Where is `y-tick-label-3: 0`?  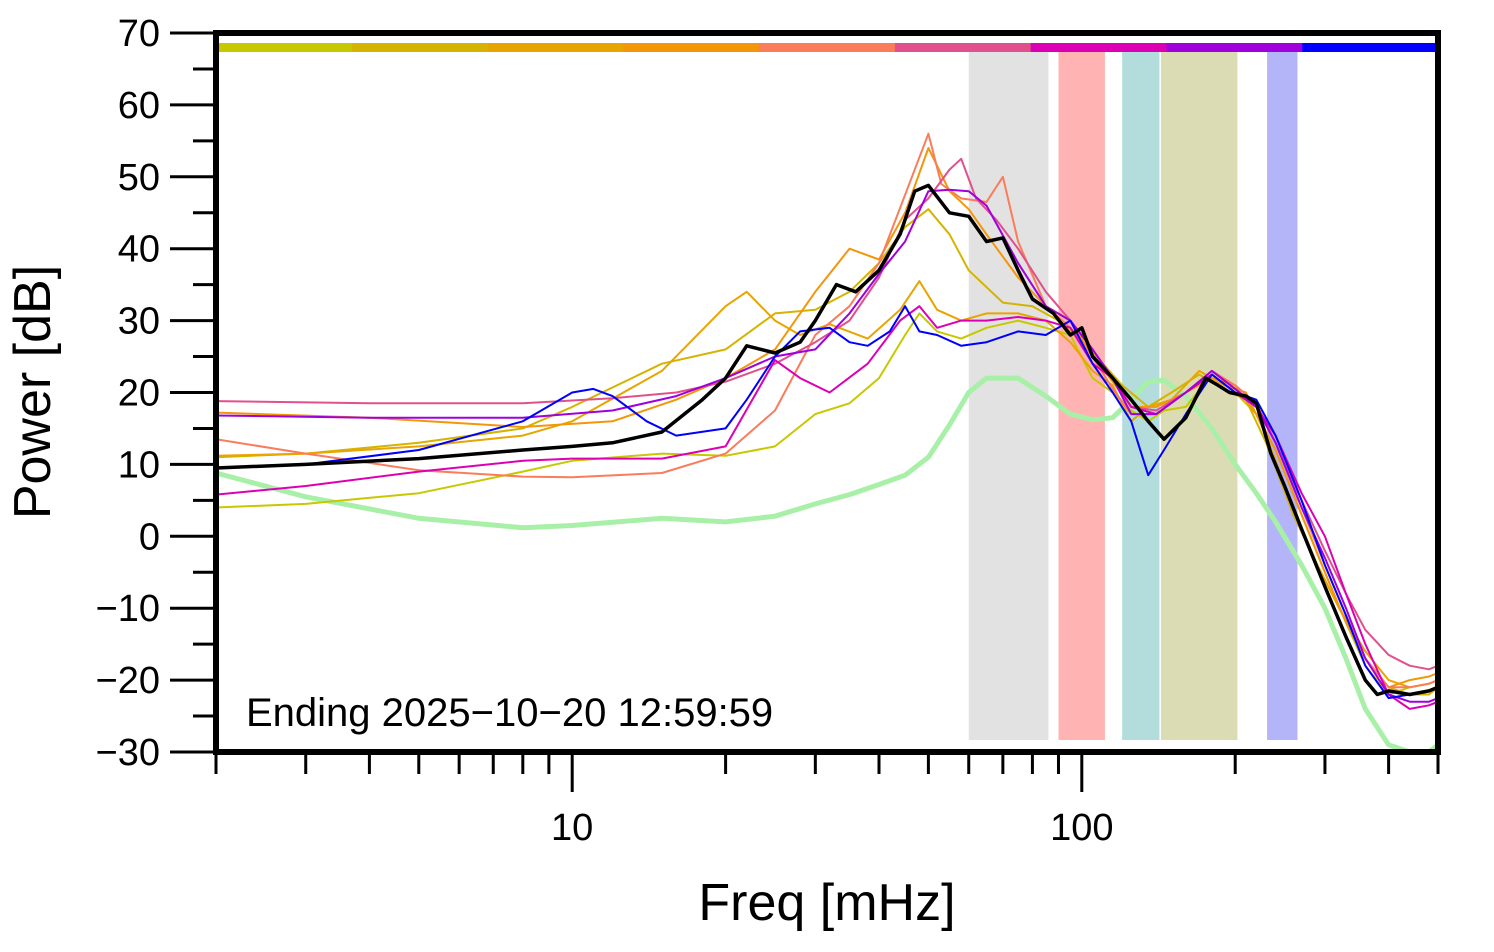 y-tick-label-3: 0 is located at coordinates (149, 537).